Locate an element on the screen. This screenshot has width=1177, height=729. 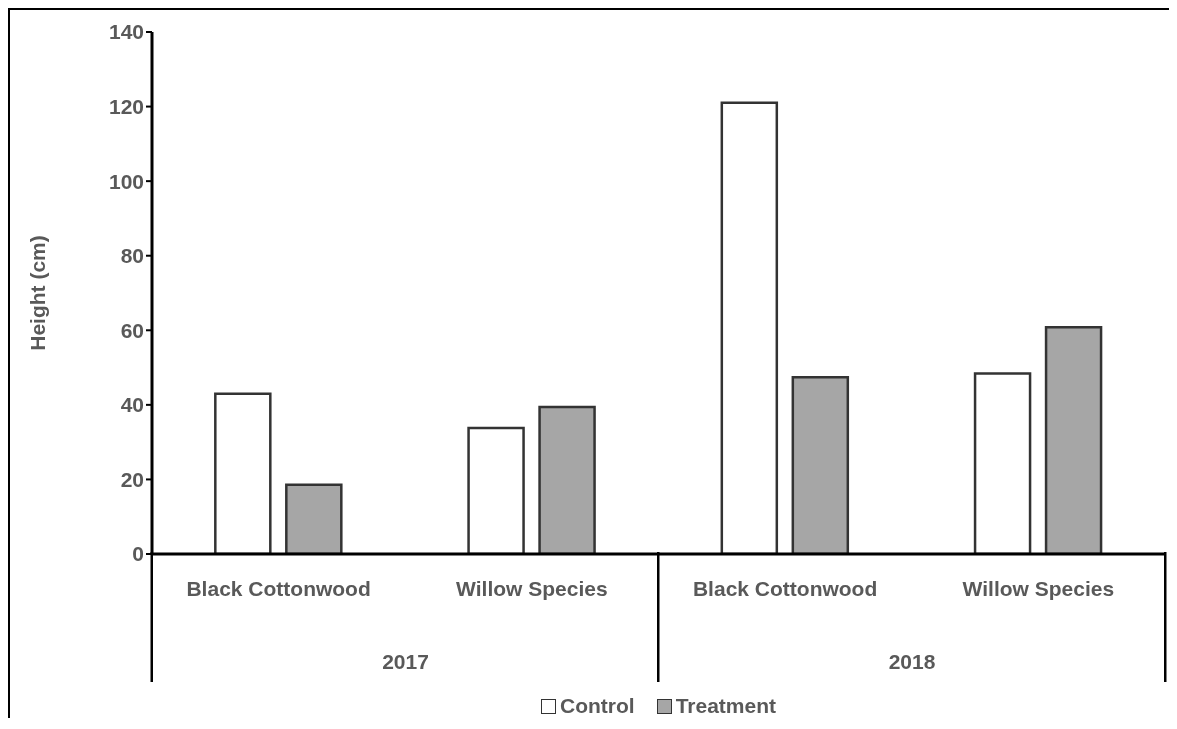
y-tick-label: 120 is located at coordinates (126, 107).